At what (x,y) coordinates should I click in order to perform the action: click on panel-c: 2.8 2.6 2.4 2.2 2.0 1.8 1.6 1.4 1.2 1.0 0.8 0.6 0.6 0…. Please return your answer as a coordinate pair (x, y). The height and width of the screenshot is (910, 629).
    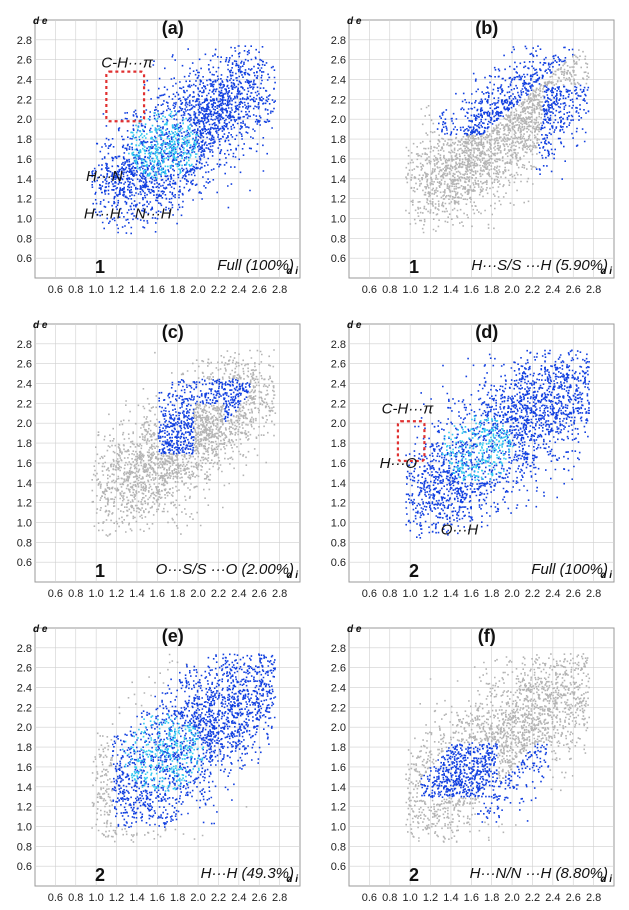
    Looking at the image, I should click on (159, 460).